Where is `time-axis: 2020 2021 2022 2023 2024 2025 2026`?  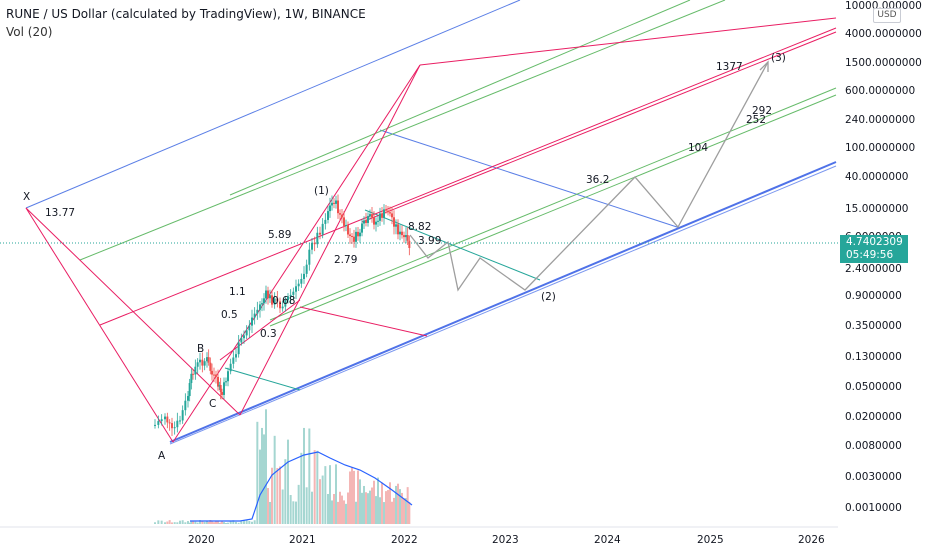 time-axis: 2020 2021 2022 2023 2024 2025 2026 is located at coordinates (419, 536).